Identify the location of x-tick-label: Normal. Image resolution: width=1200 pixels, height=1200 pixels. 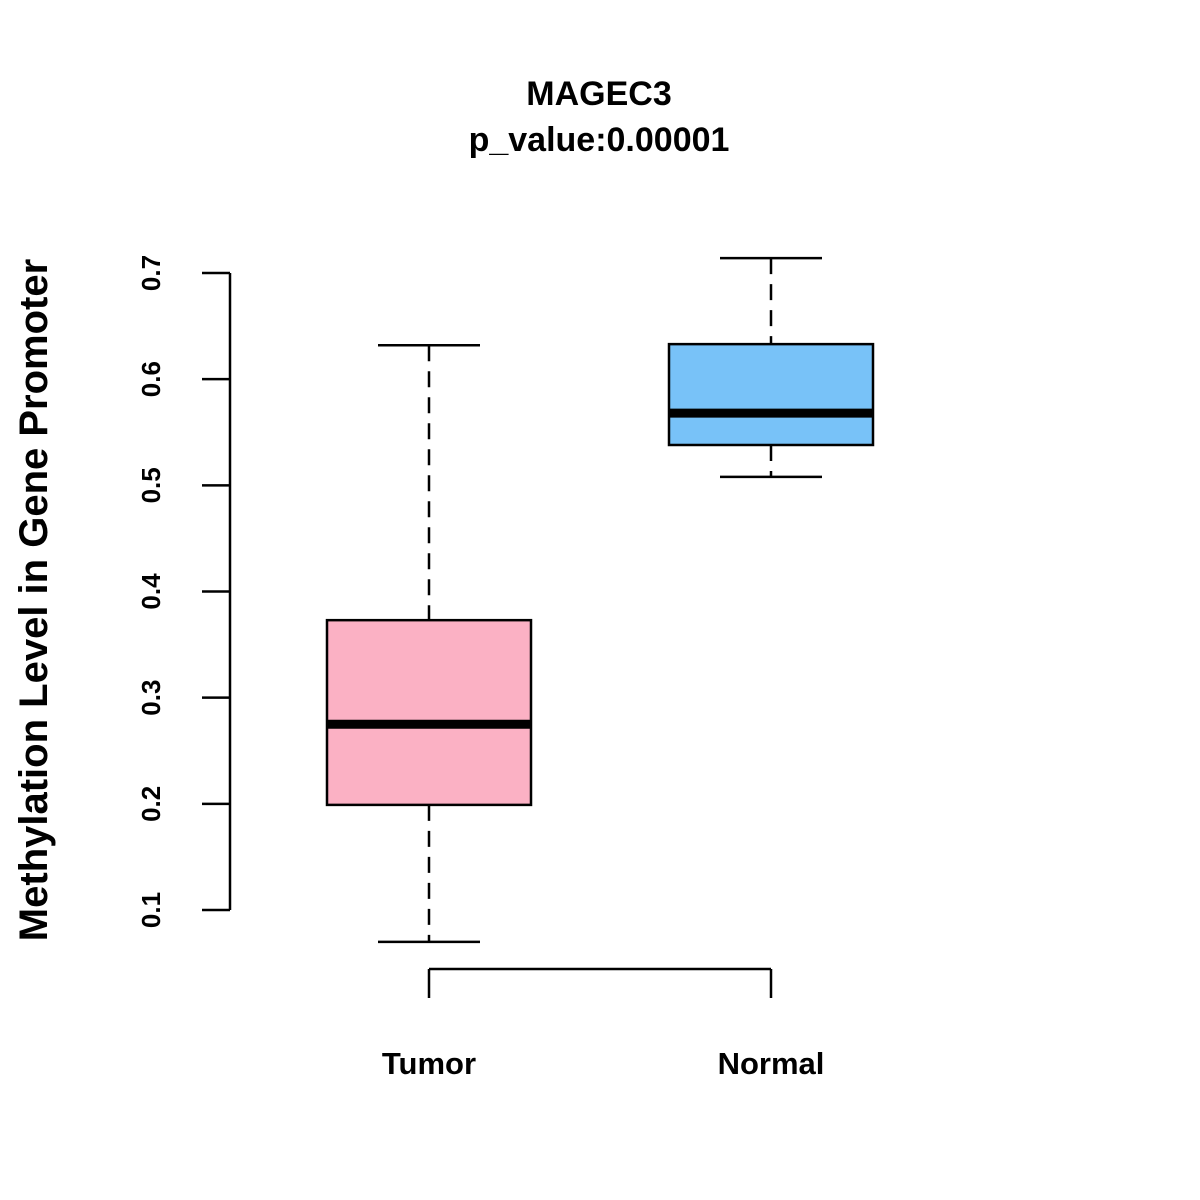
(771, 1063).